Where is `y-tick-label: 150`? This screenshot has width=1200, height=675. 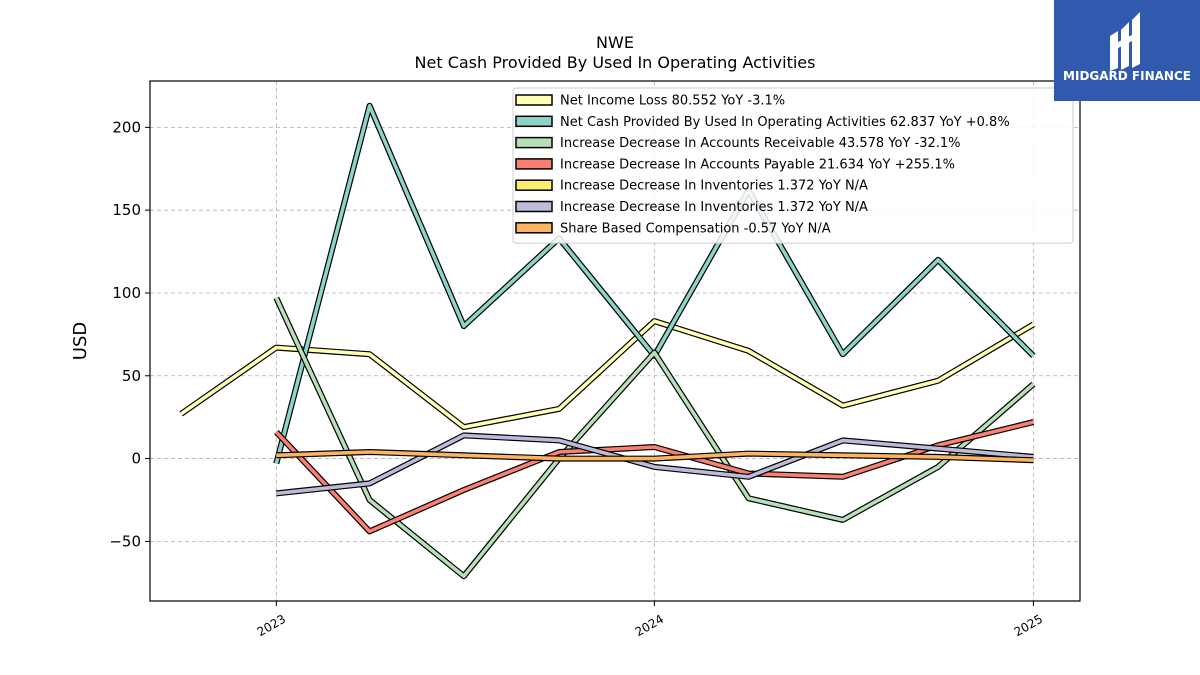
y-tick-label: 150 is located at coordinates (126, 210).